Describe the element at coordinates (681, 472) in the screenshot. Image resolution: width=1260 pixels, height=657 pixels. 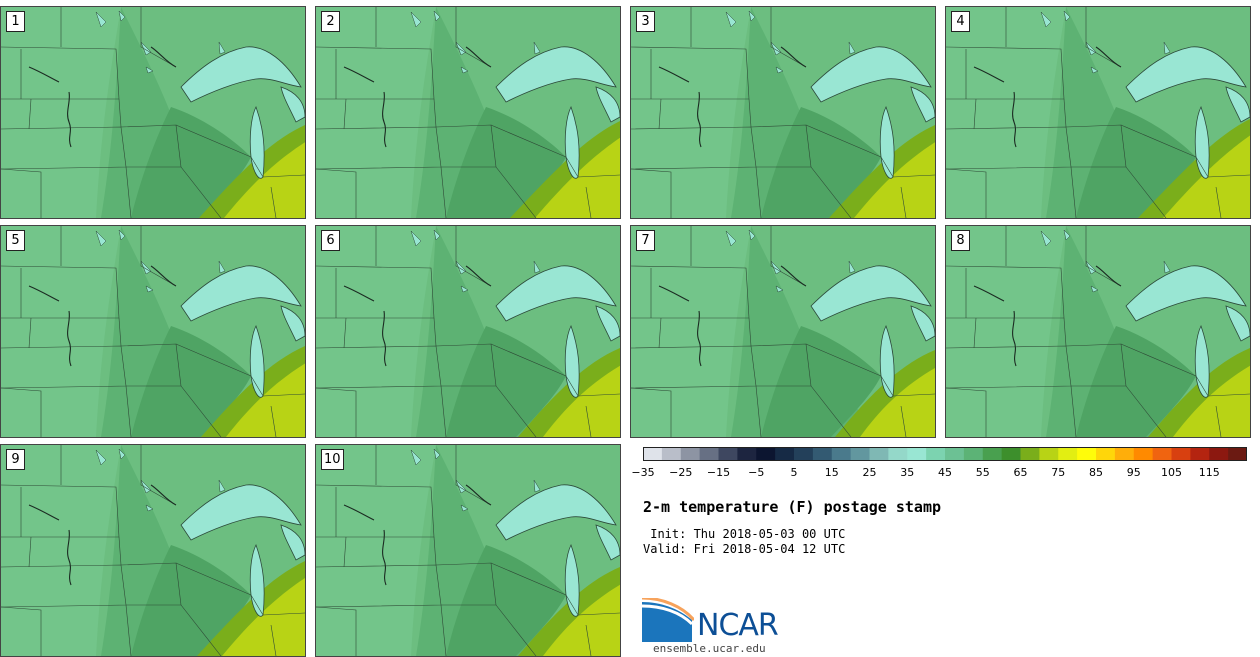
I see `colorbar-tick-label: −25` at that location.